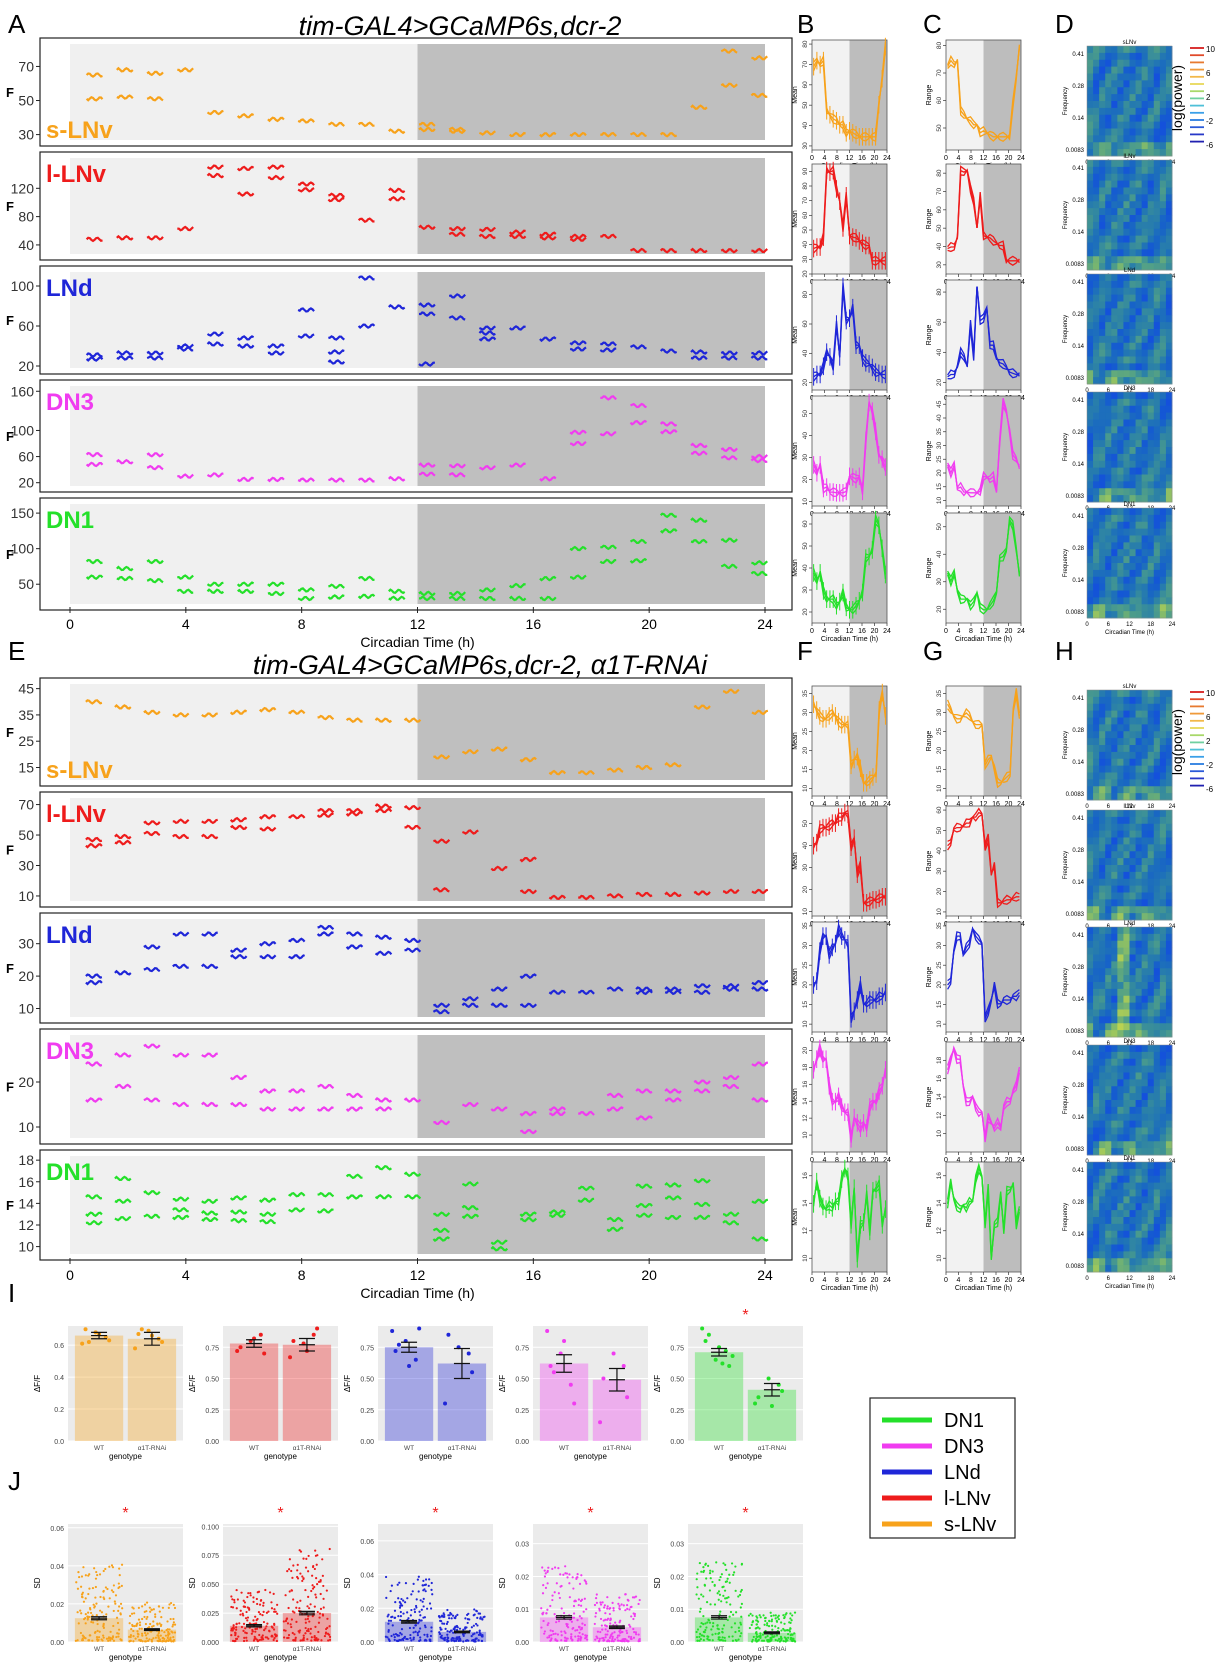 The height and width of the screenshot is (1667, 1223). What do you see at coordinates (1078, 819) in the screenshot?
I see `y-tick-label: 0.41` at bounding box center [1078, 819].